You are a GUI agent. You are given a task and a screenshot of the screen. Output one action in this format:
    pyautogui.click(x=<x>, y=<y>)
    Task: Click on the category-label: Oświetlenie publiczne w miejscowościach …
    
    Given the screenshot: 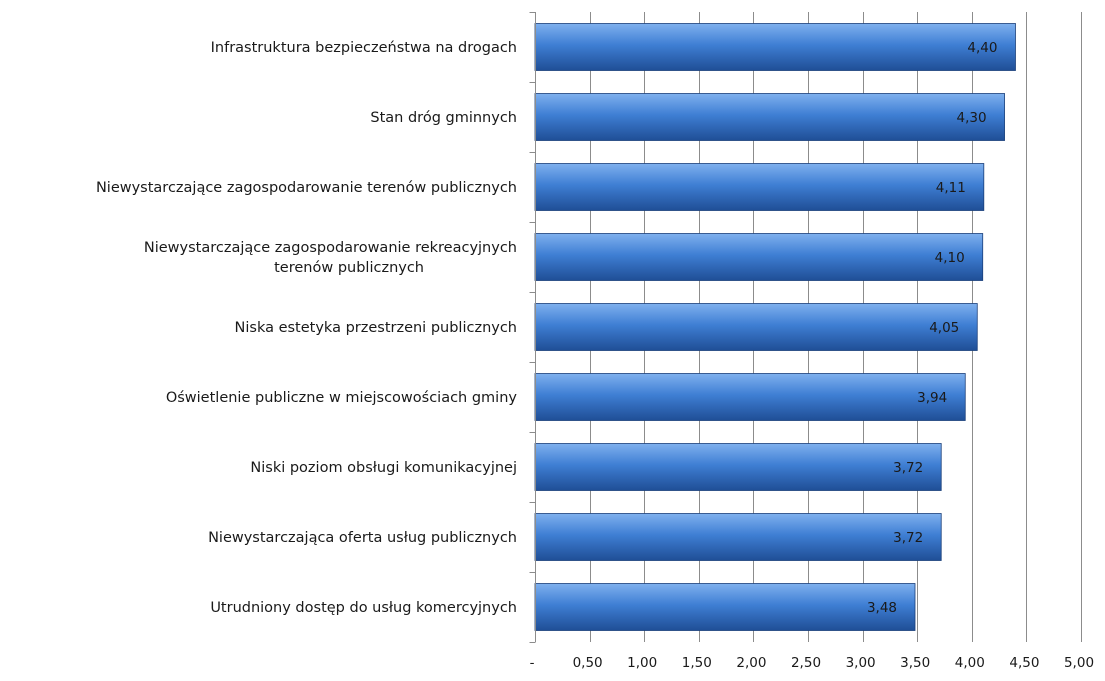 What is the action you would take?
    pyautogui.click(x=342, y=398)
    